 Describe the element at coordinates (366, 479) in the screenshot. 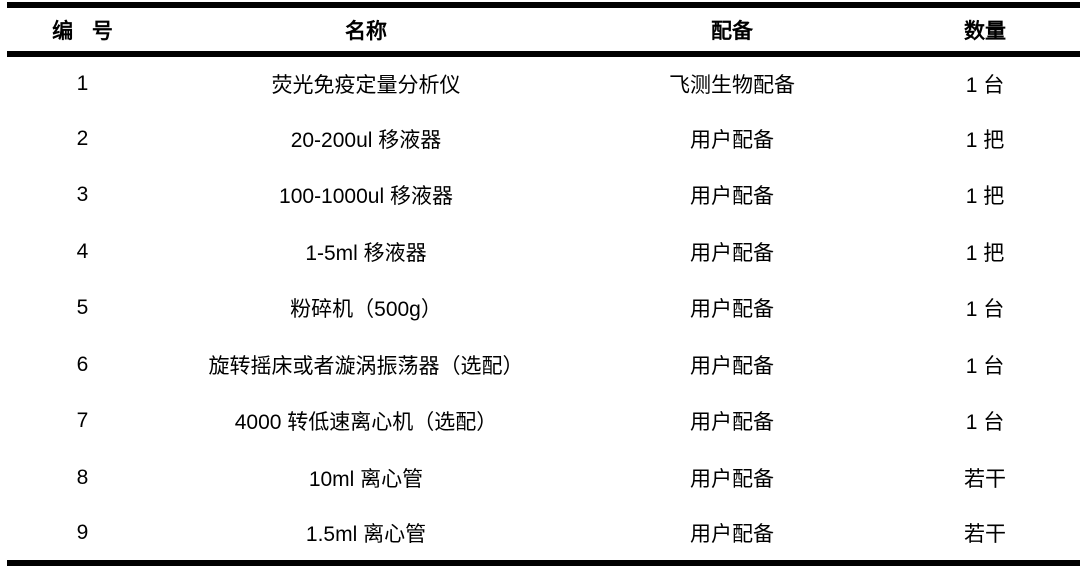

I see `cell-name: 10ml 离心管` at that location.